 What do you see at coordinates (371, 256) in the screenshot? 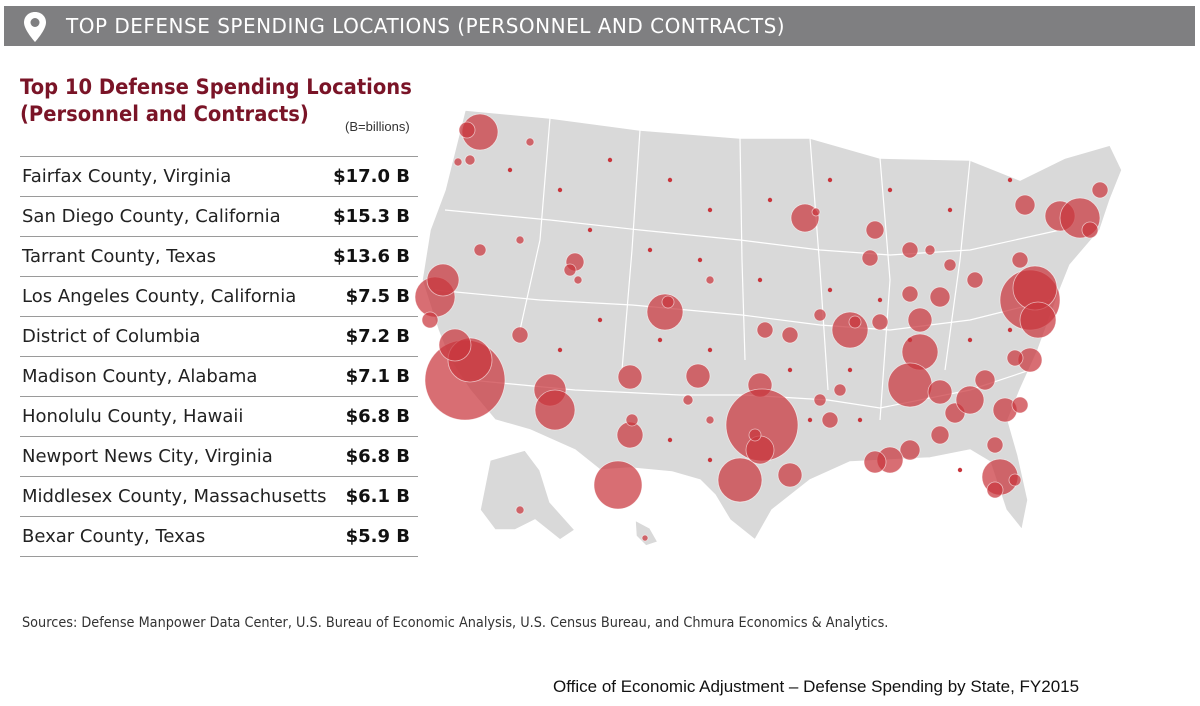
I see `location-value: $13.6 B` at bounding box center [371, 256].